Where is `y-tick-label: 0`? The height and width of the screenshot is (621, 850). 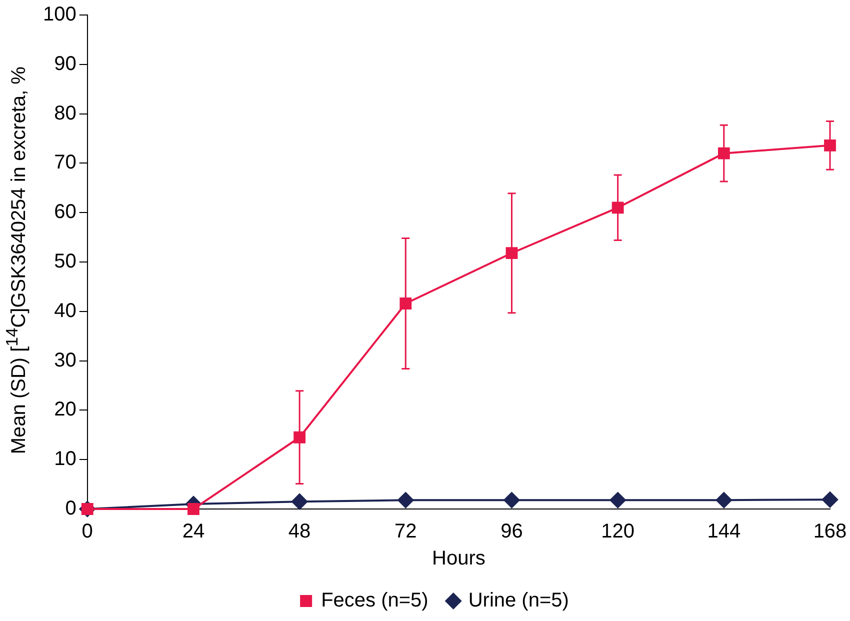
y-tick-label: 0 is located at coordinates (70, 509).